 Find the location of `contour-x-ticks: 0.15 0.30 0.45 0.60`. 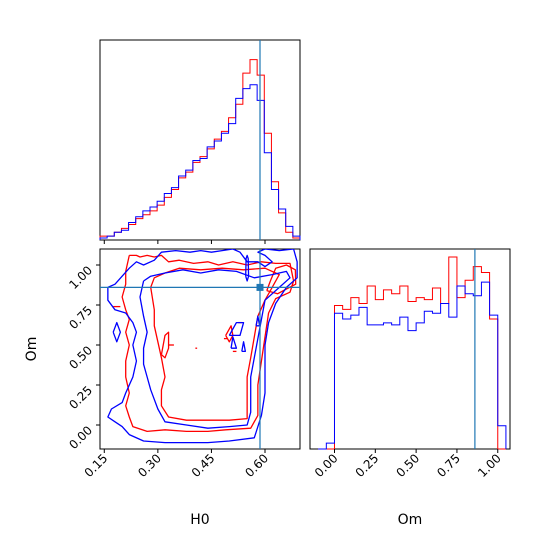

contour-x-ticks: 0.15 0.30 0.45 0.60 is located at coordinates (176, 464).